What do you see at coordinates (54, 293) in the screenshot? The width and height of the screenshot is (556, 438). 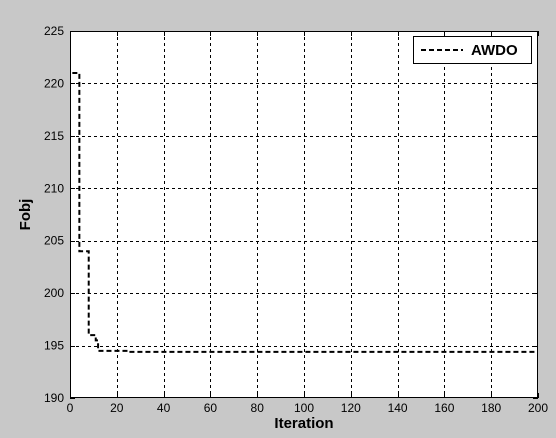 I see `y-tick-label: 200` at bounding box center [54, 293].